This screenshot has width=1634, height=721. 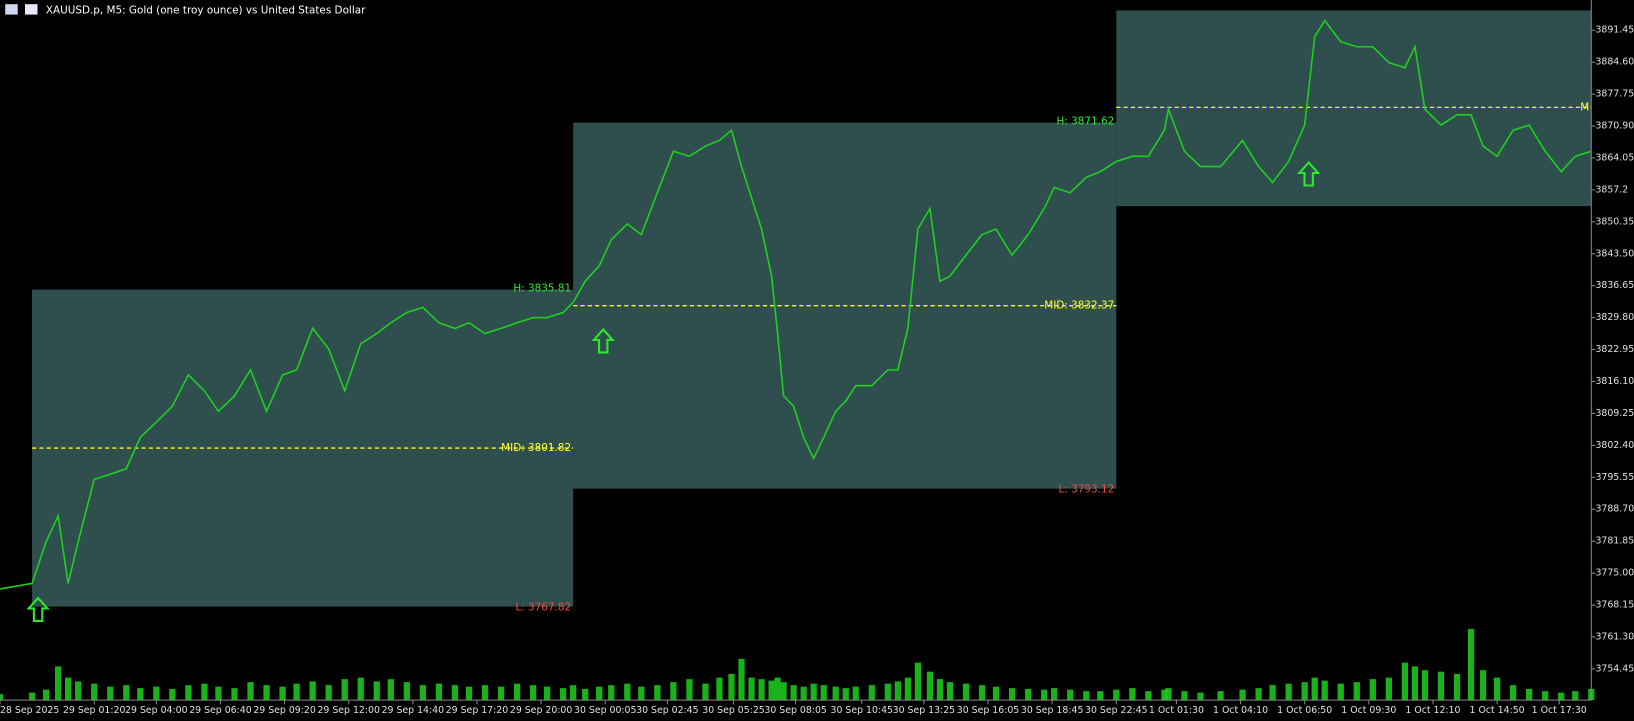 I want to click on y-tick-label: 3768.15, so click(x=1614, y=605).